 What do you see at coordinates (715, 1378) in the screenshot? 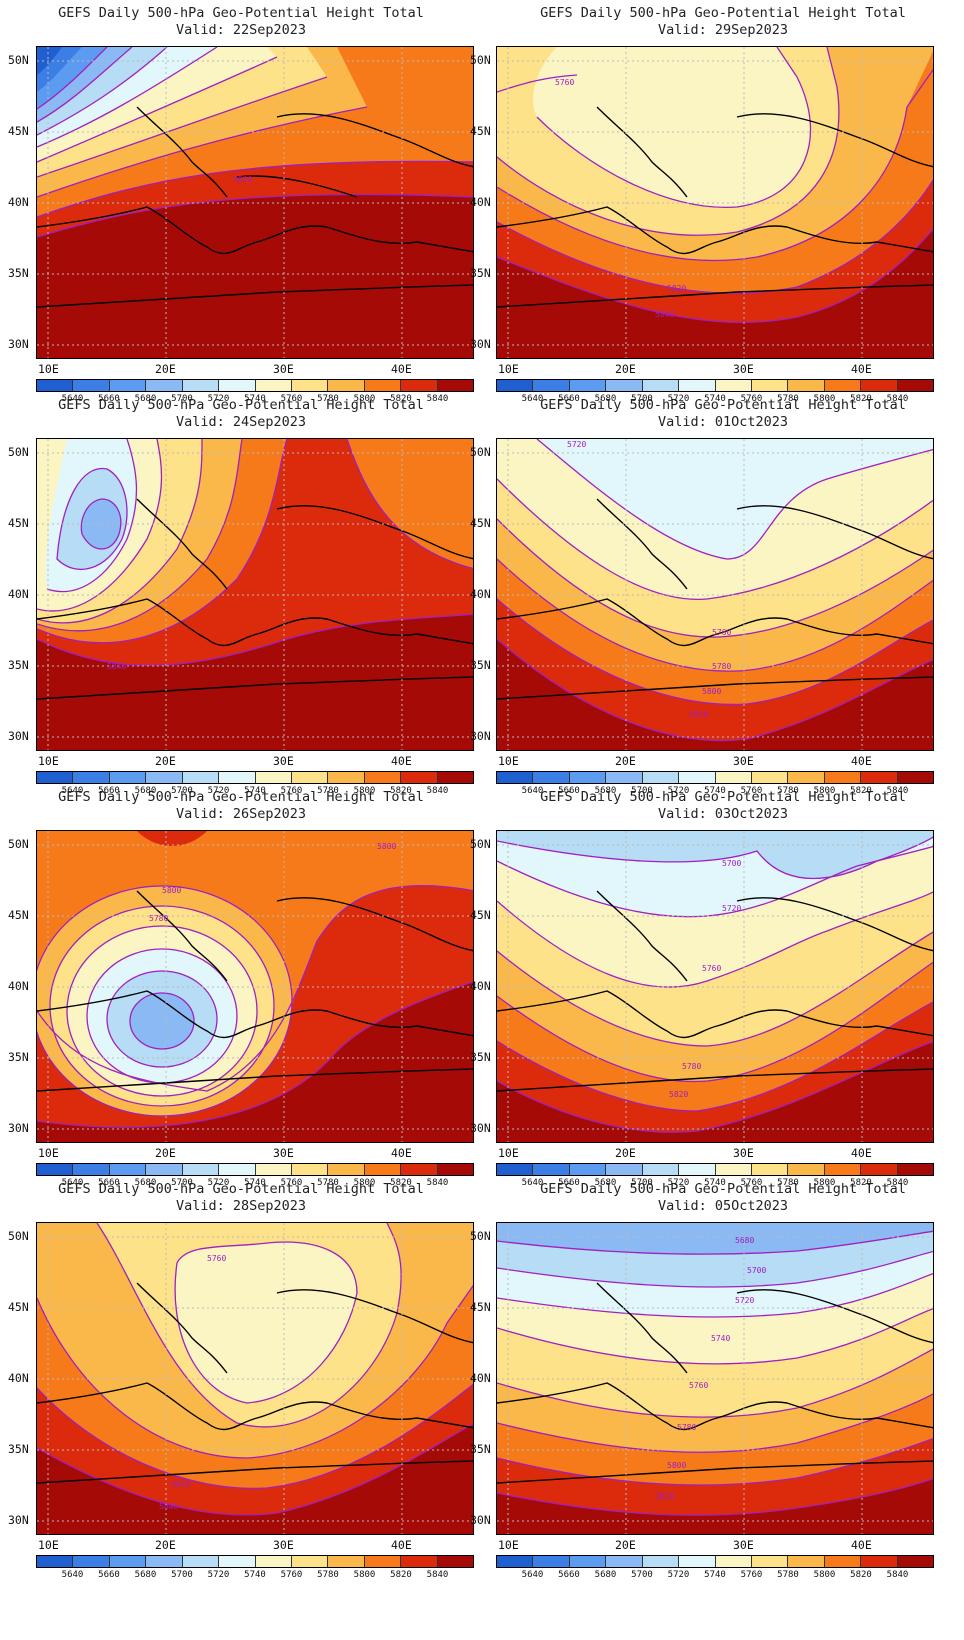
I see `height-map: 5680 5700 5720 5740 5760 5780 5800 5820` at bounding box center [715, 1378].